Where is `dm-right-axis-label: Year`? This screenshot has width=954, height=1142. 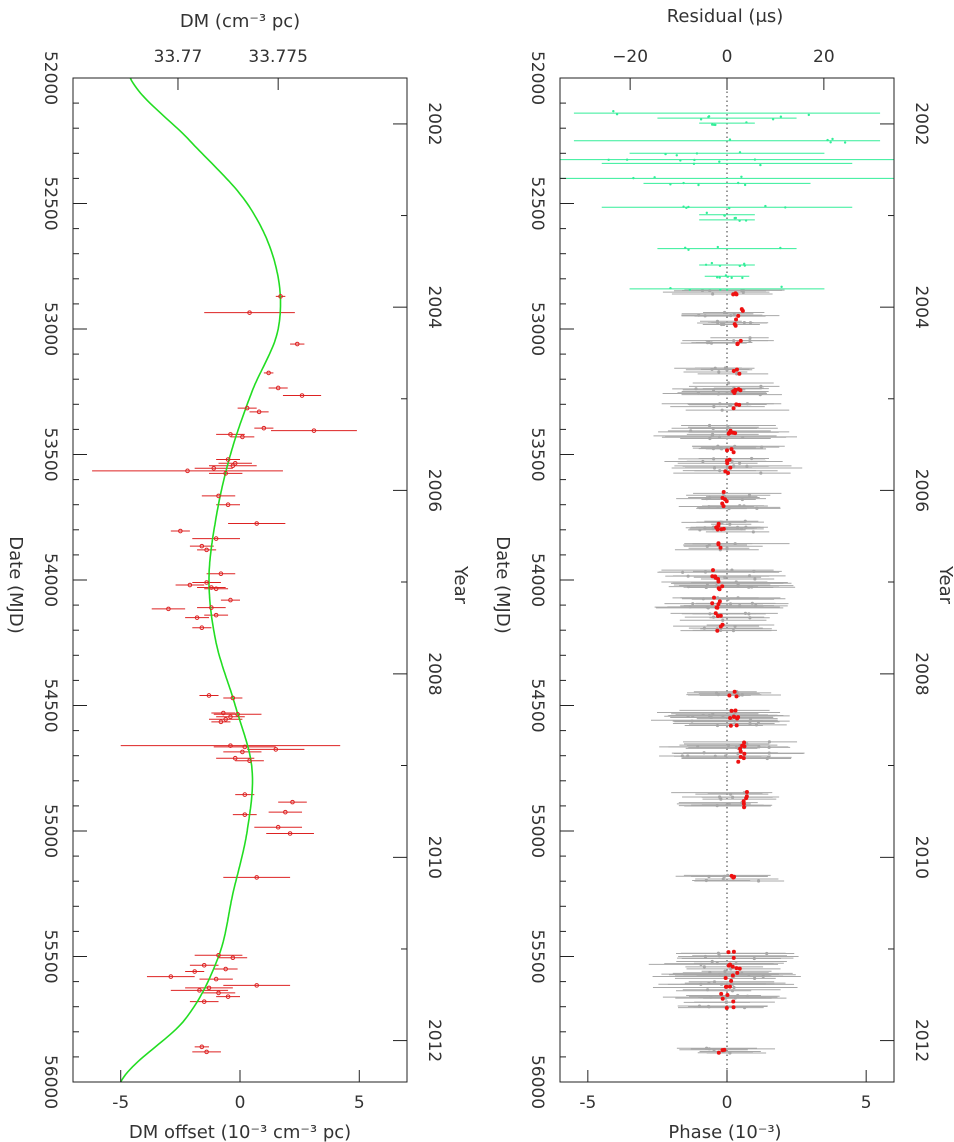 dm-right-axis-label: Year is located at coordinates (460, 585).